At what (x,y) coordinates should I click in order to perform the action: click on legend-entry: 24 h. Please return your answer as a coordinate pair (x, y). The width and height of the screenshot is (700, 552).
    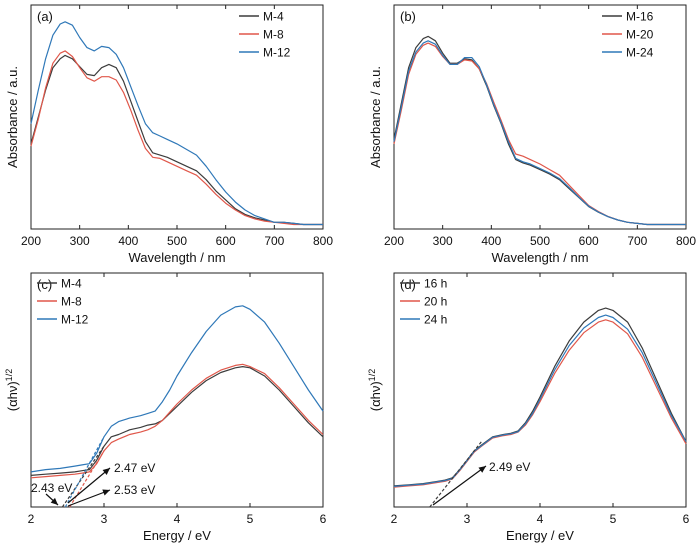
    Looking at the image, I should click on (435, 320).